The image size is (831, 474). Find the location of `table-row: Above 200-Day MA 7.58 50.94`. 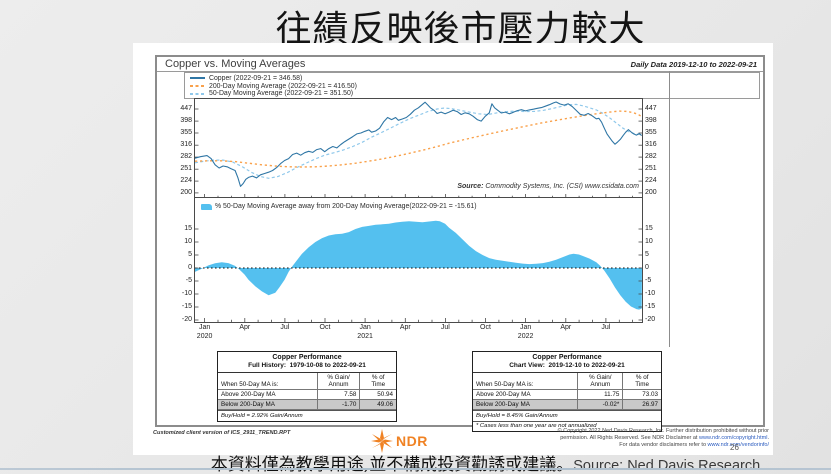

table-row: Above 200-Day MA 7.58 50.94 is located at coordinates (307, 395).